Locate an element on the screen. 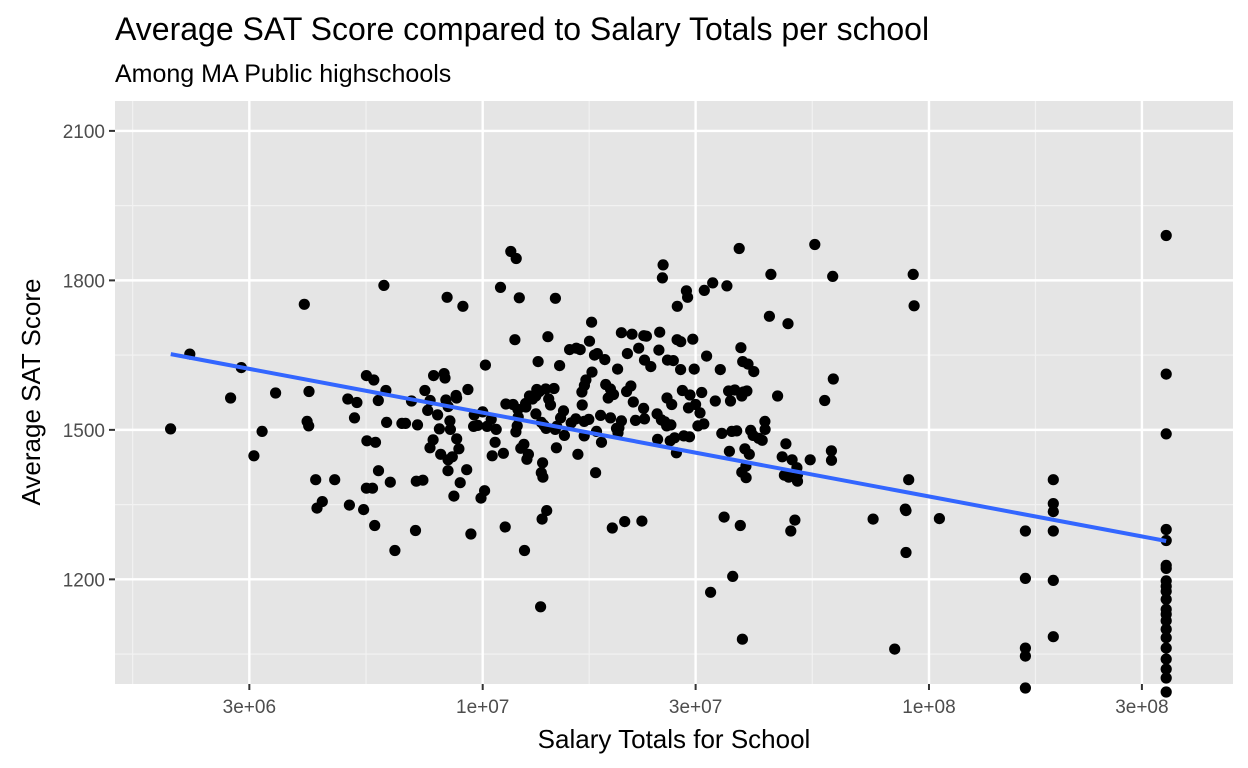 The width and height of the screenshot is (1248, 768). x-tick-label: 3e+06 is located at coordinates (249, 707).